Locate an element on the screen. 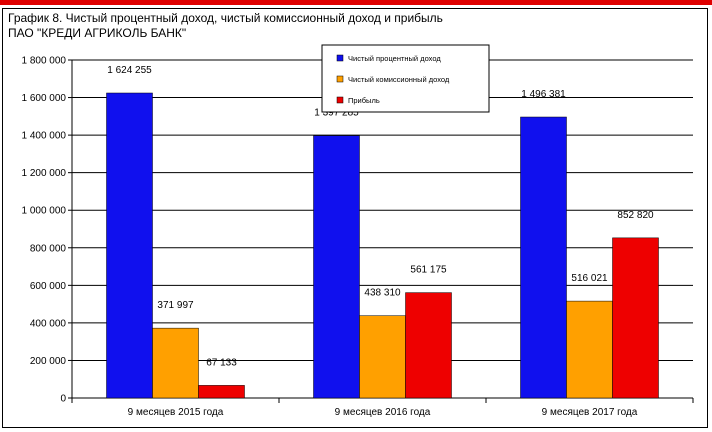 The width and height of the screenshot is (712, 432). legend-label: Чистый процентный доход is located at coordinates (394, 58).